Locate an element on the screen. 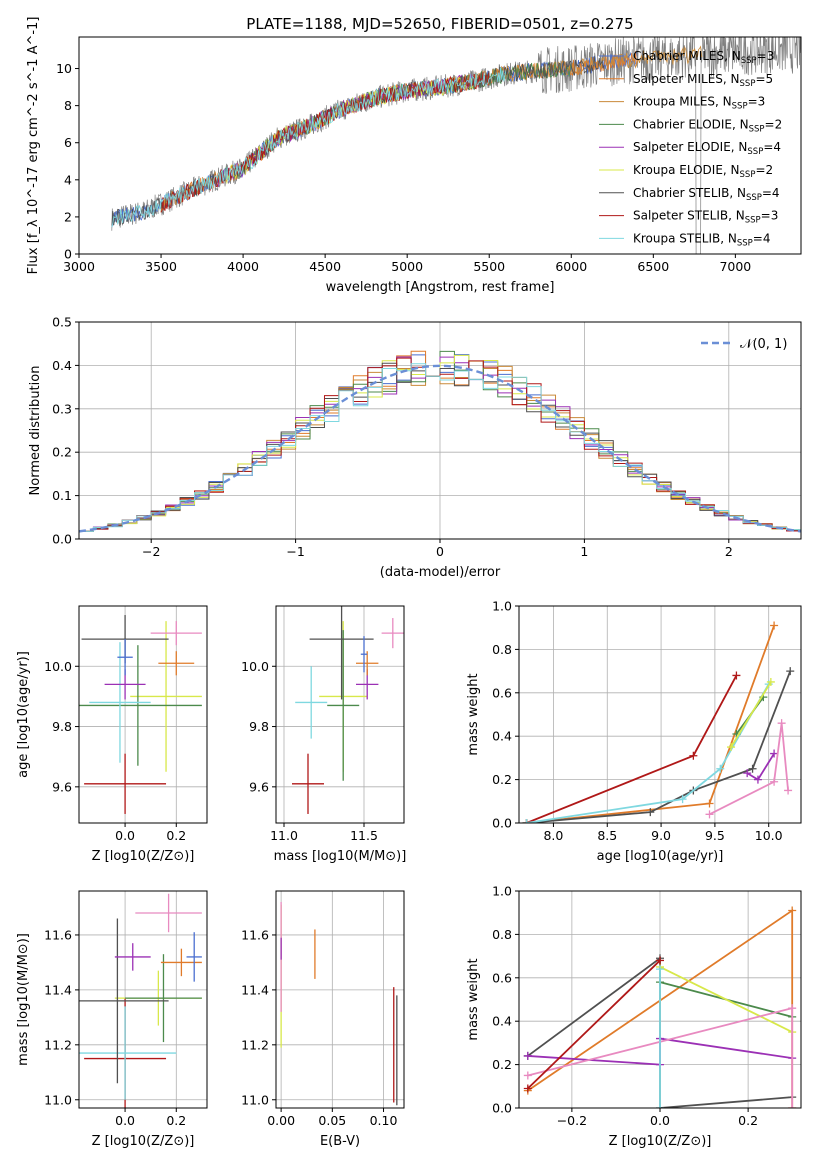 The width and height of the screenshot is (819, 1170). legend-label: Salpeter STELIB, NSSP=3 is located at coordinates (705, 217).